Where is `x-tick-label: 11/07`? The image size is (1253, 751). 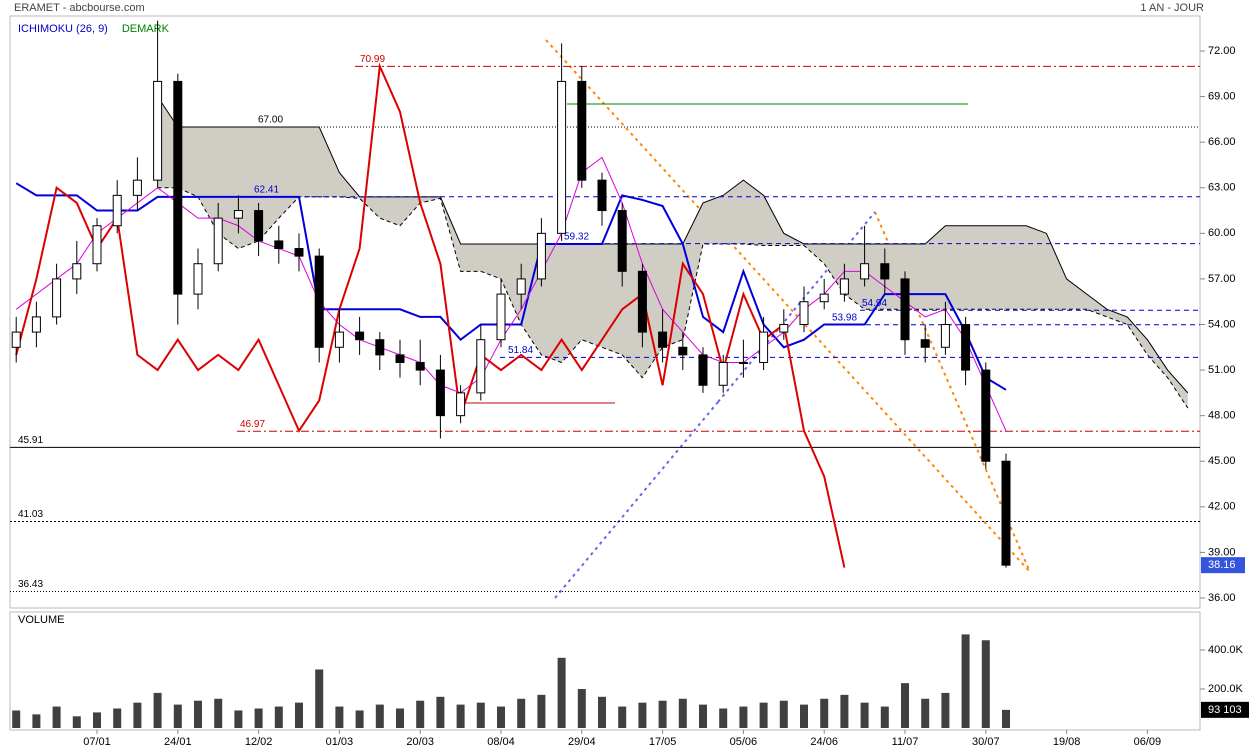
x-tick-label: 11/07 is located at coordinates (905, 742).